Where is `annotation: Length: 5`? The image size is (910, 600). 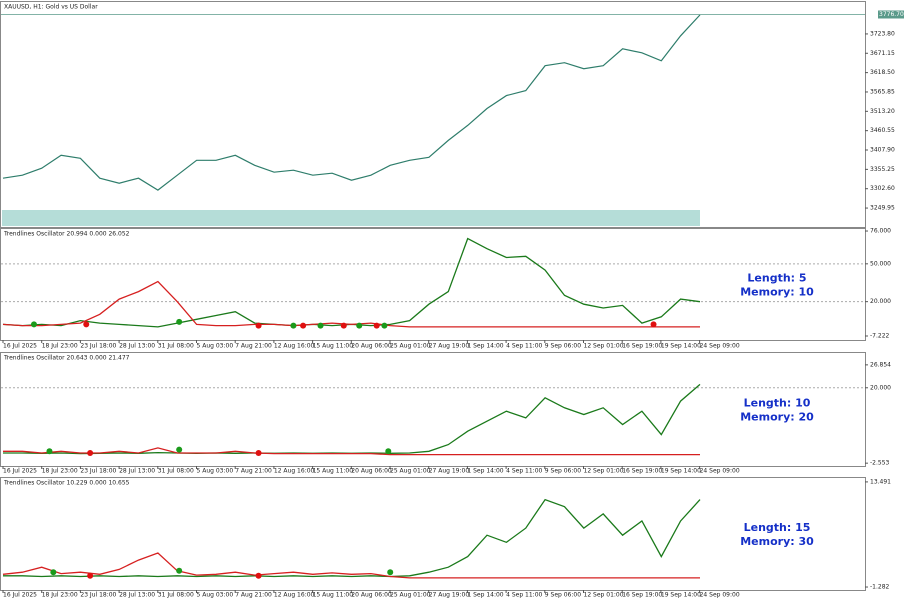 annotation: Length: 5 is located at coordinates (776, 277).